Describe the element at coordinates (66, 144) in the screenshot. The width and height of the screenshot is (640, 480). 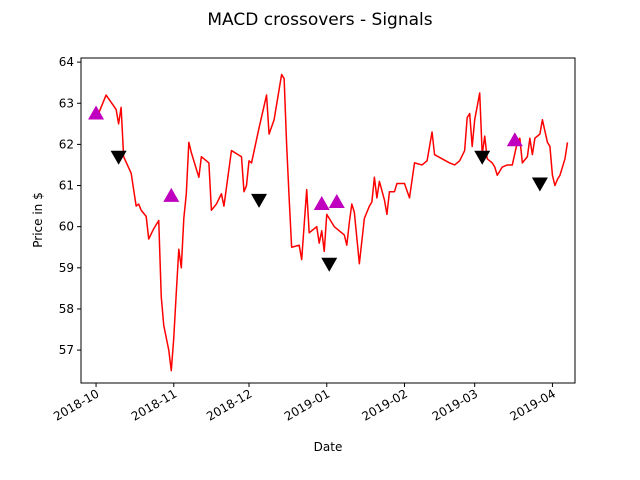
I see `y-tick-label: 62` at that location.